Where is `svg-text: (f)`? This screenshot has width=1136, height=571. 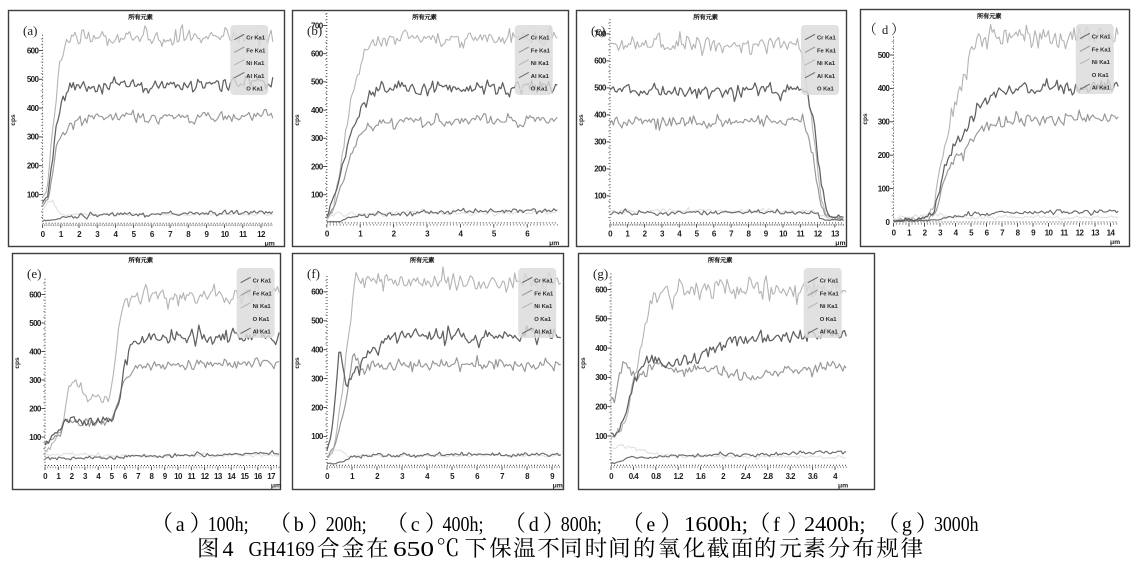 svg-text: (f) is located at coordinates (313, 273).